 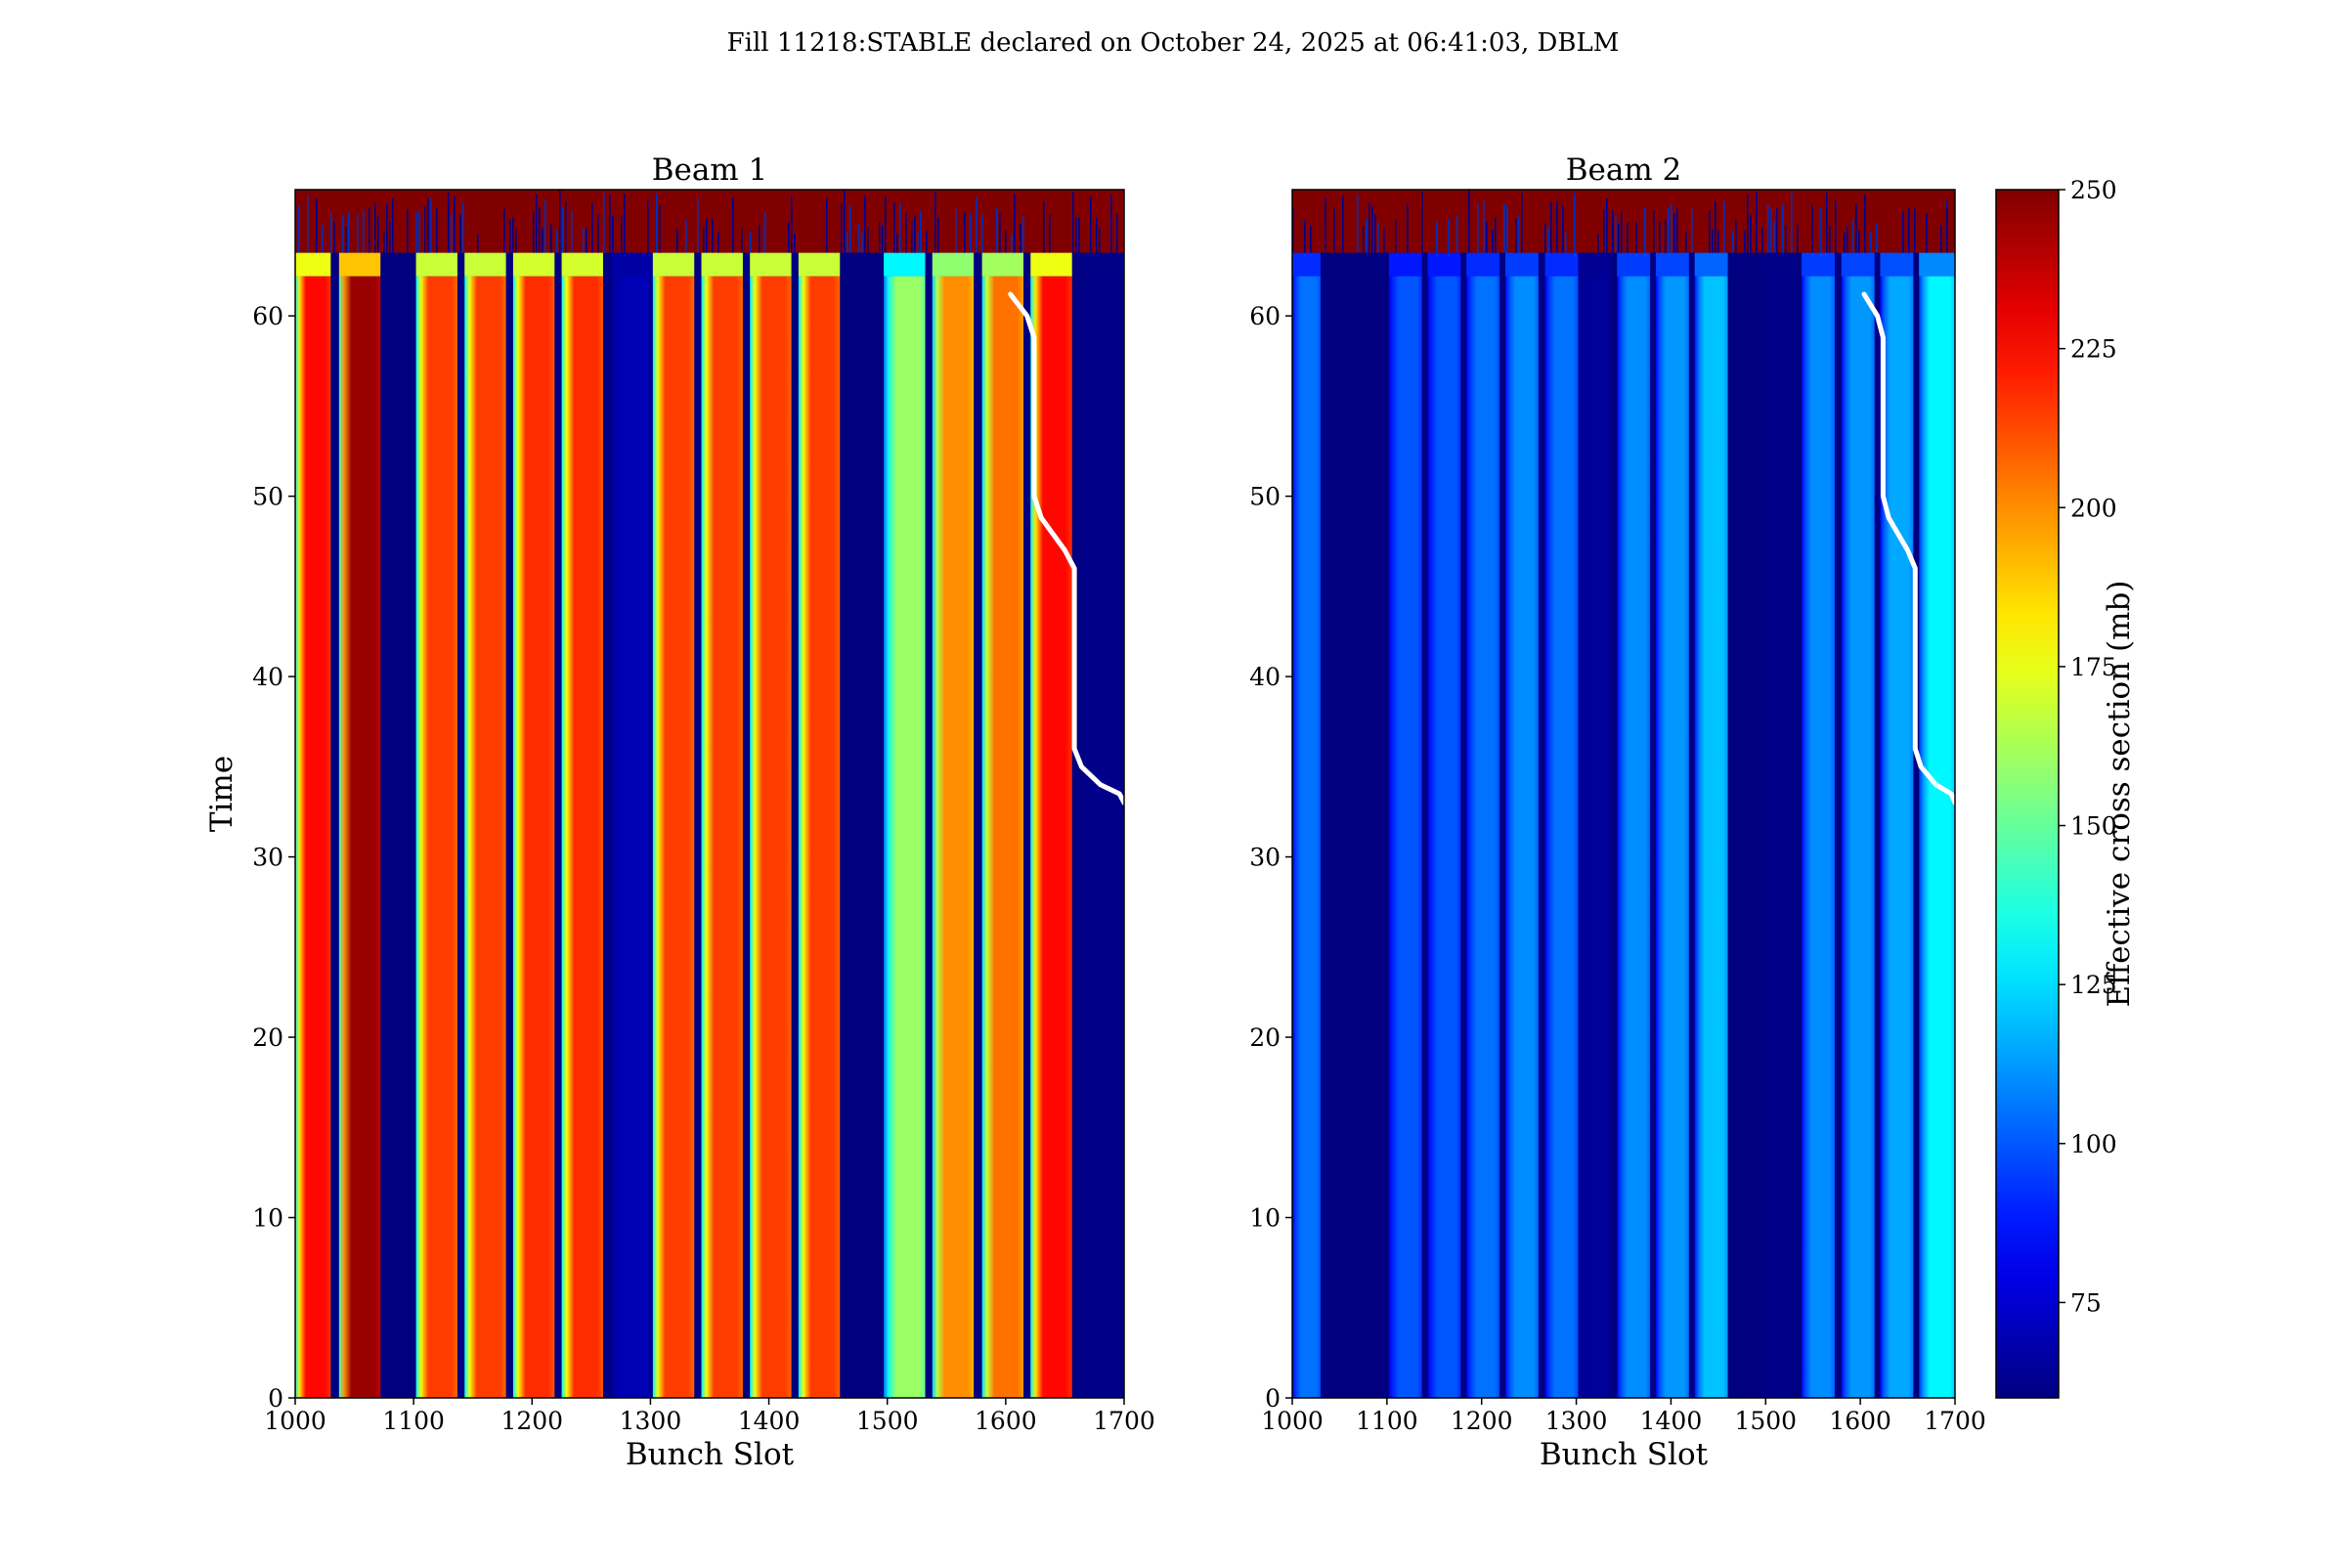 What do you see at coordinates (2028, 794) in the screenshot?
I see `colorbar-gradient` at bounding box center [2028, 794].